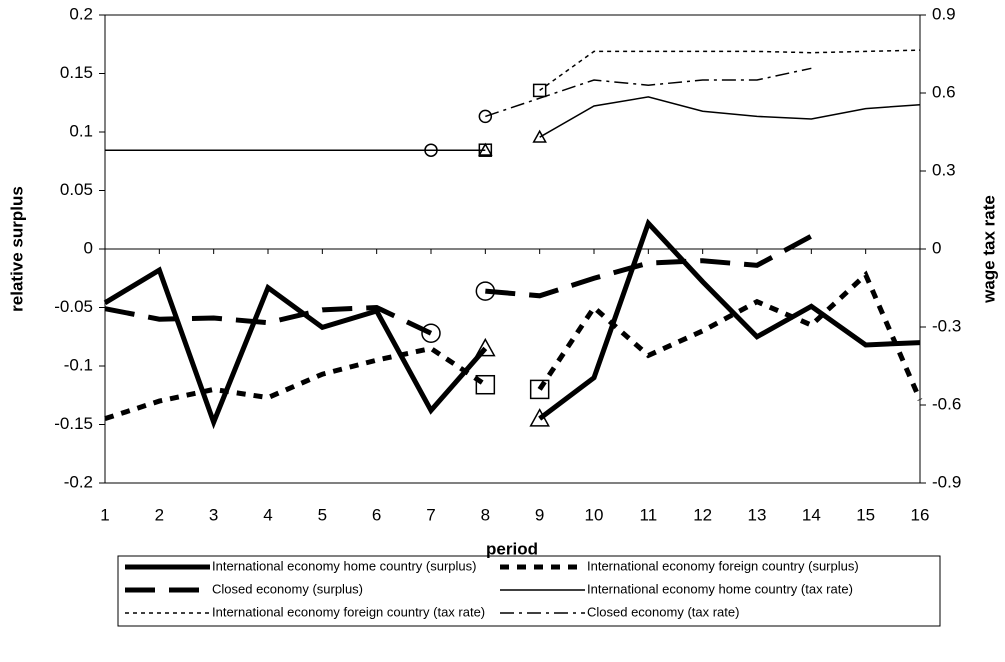  I want to click on x-tick-label: 7, so click(430, 514).